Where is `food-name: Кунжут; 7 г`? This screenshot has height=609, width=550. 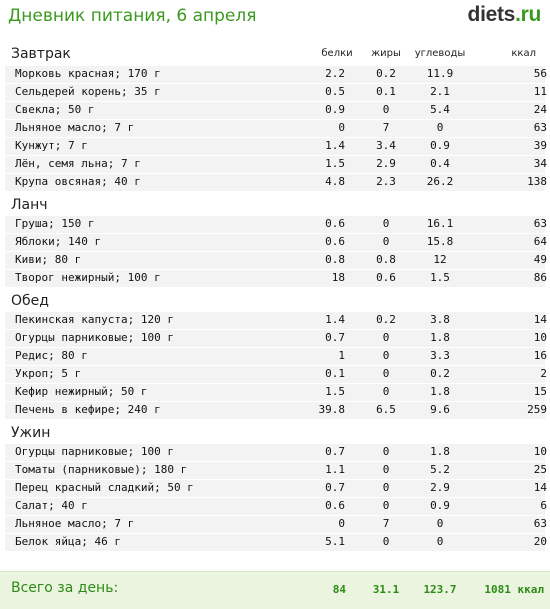
food-name: Кунжут; 7 г is located at coordinates (51, 145).